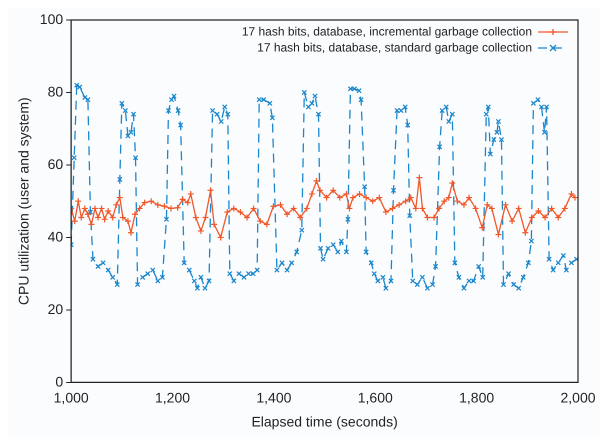  Describe the element at coordinates (394, 47) in the screenshot. I see `legend-label: 17 hash bits, database, standard garbage collection` at that location.